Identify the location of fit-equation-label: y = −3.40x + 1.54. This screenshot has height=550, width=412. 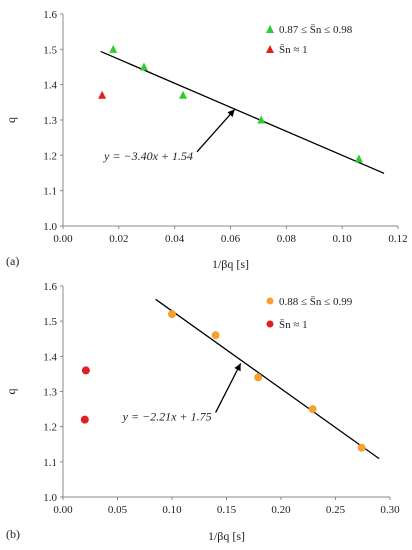
(148, 156).